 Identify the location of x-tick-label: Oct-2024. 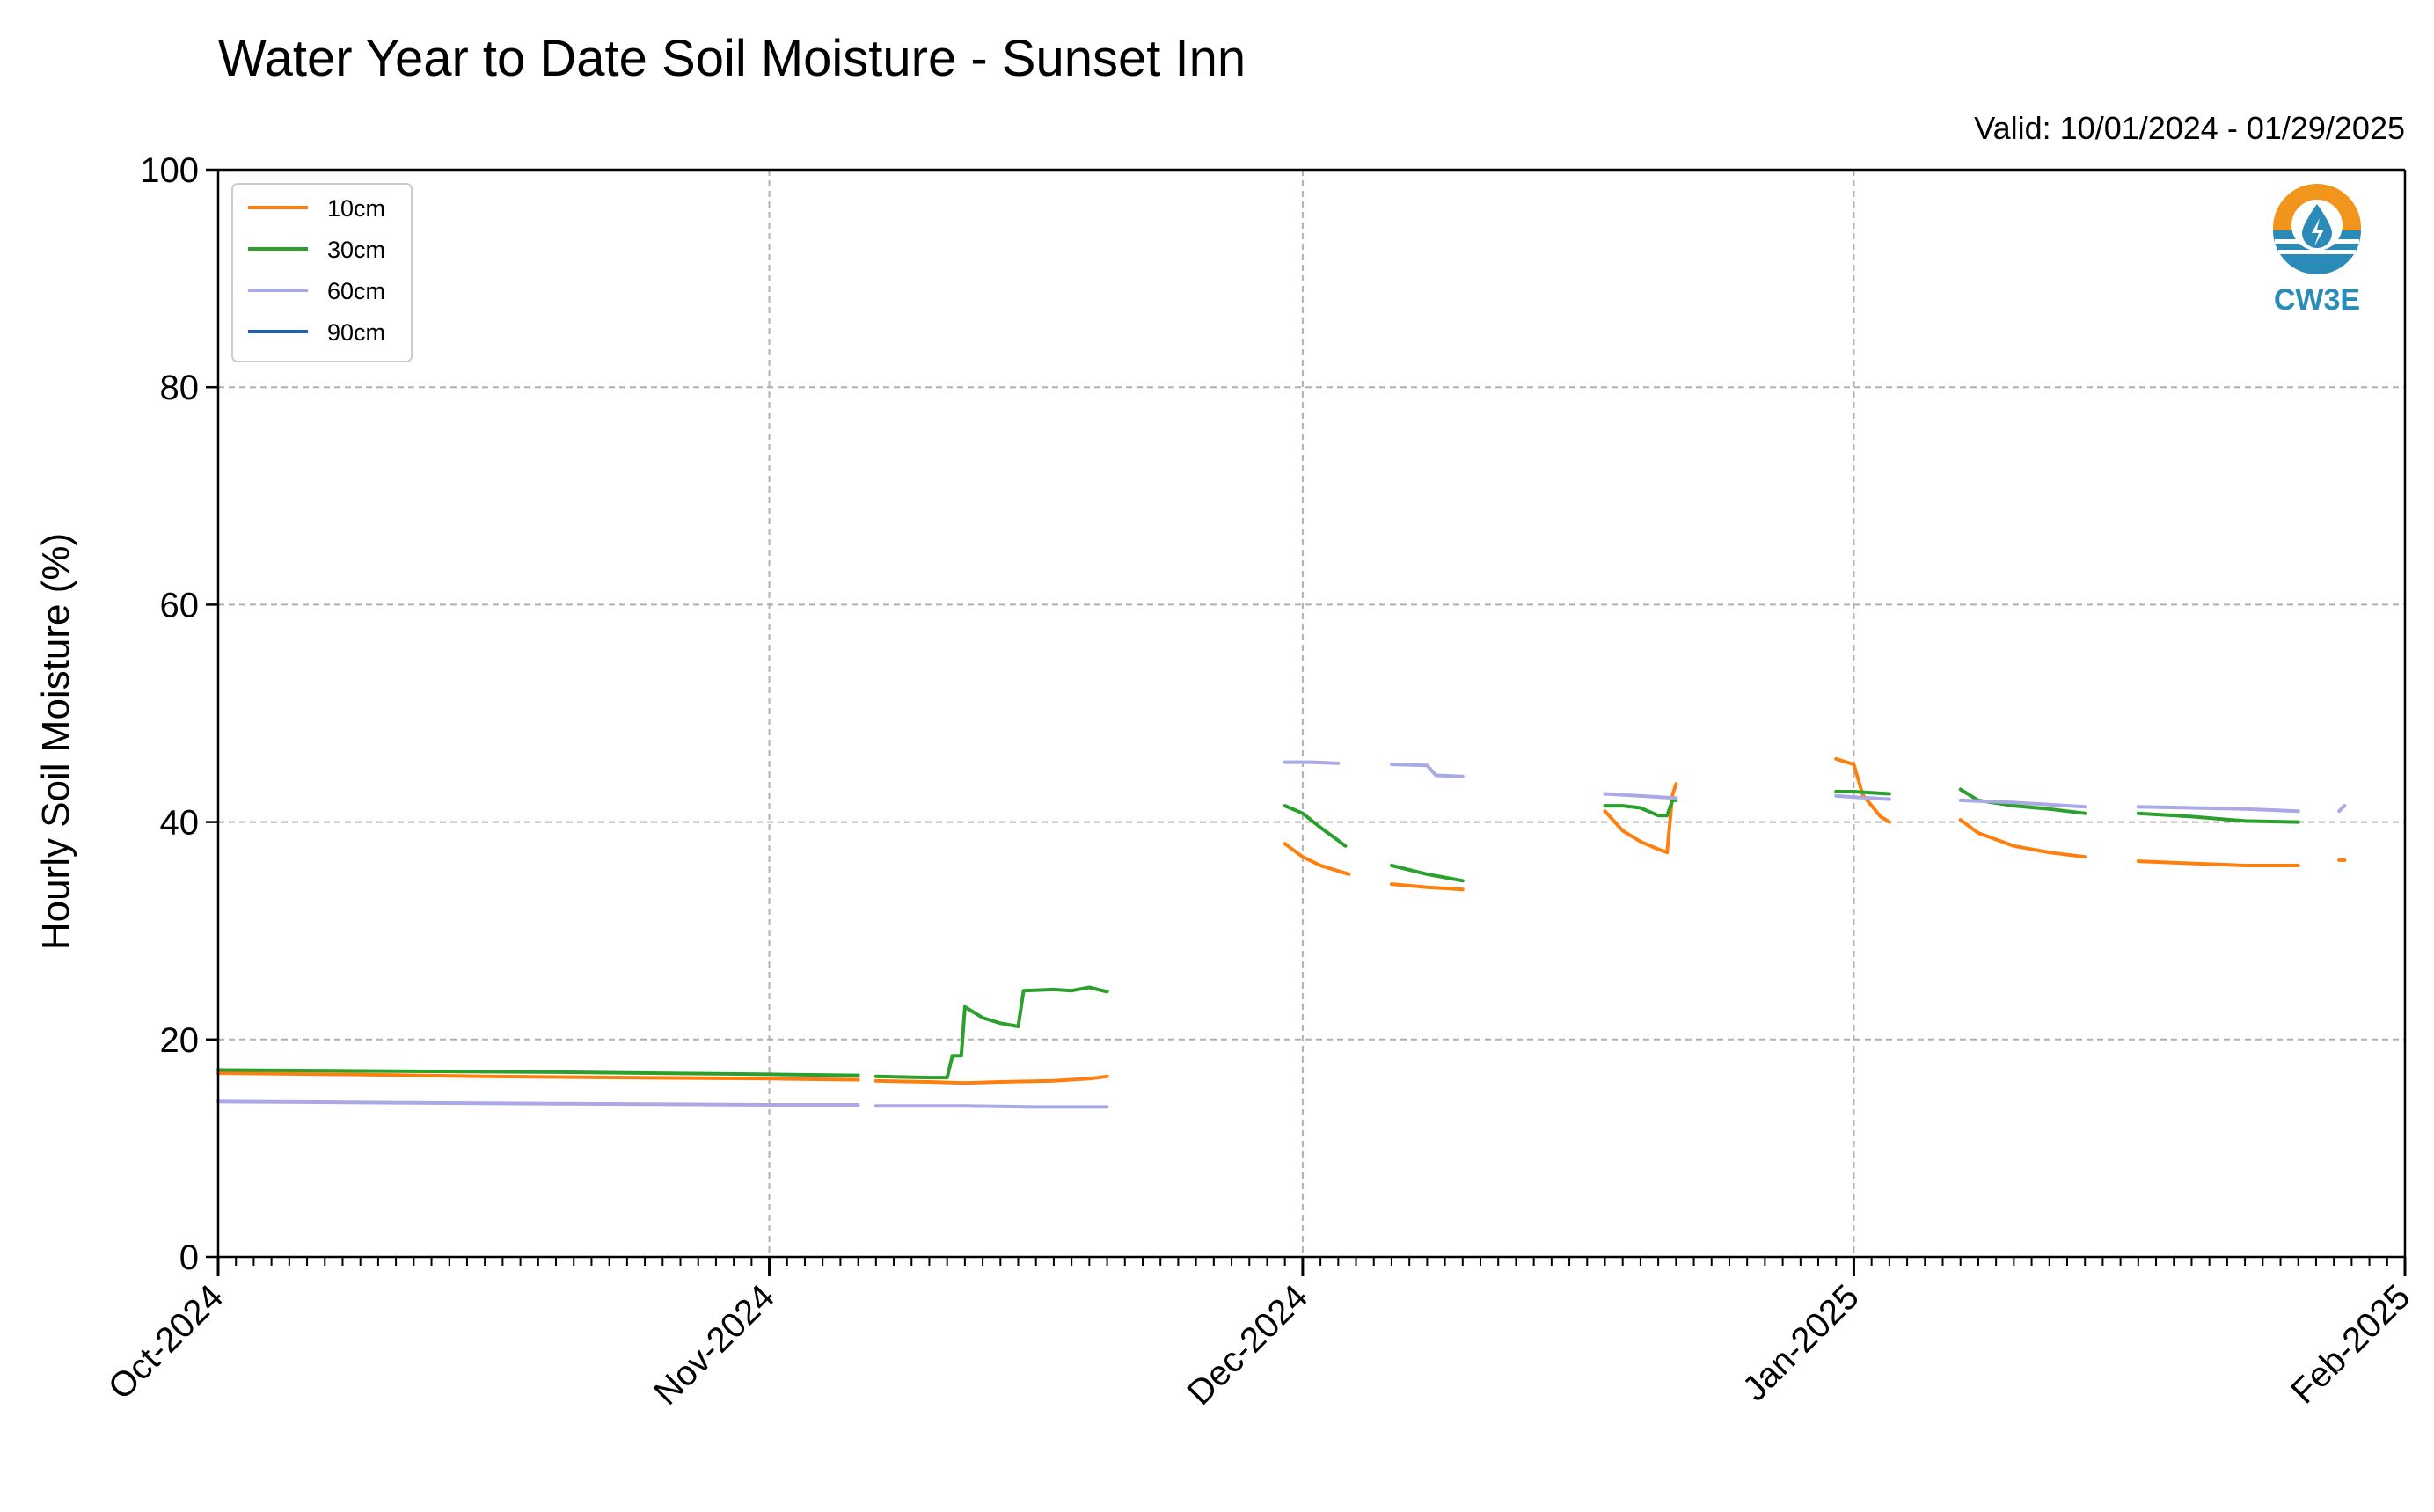
(165, 1341).